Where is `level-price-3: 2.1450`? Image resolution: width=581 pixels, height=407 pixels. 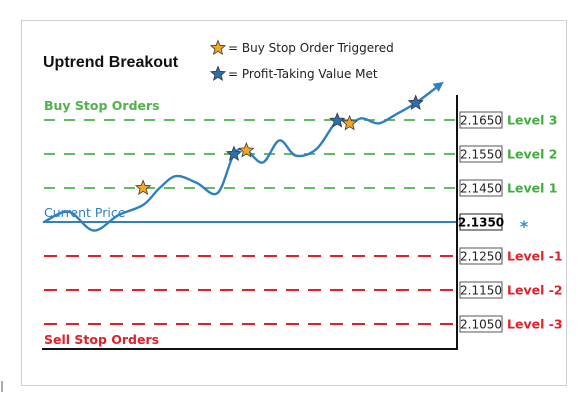 level-price-3: 2.1450 is located at coordinates (481, 189).